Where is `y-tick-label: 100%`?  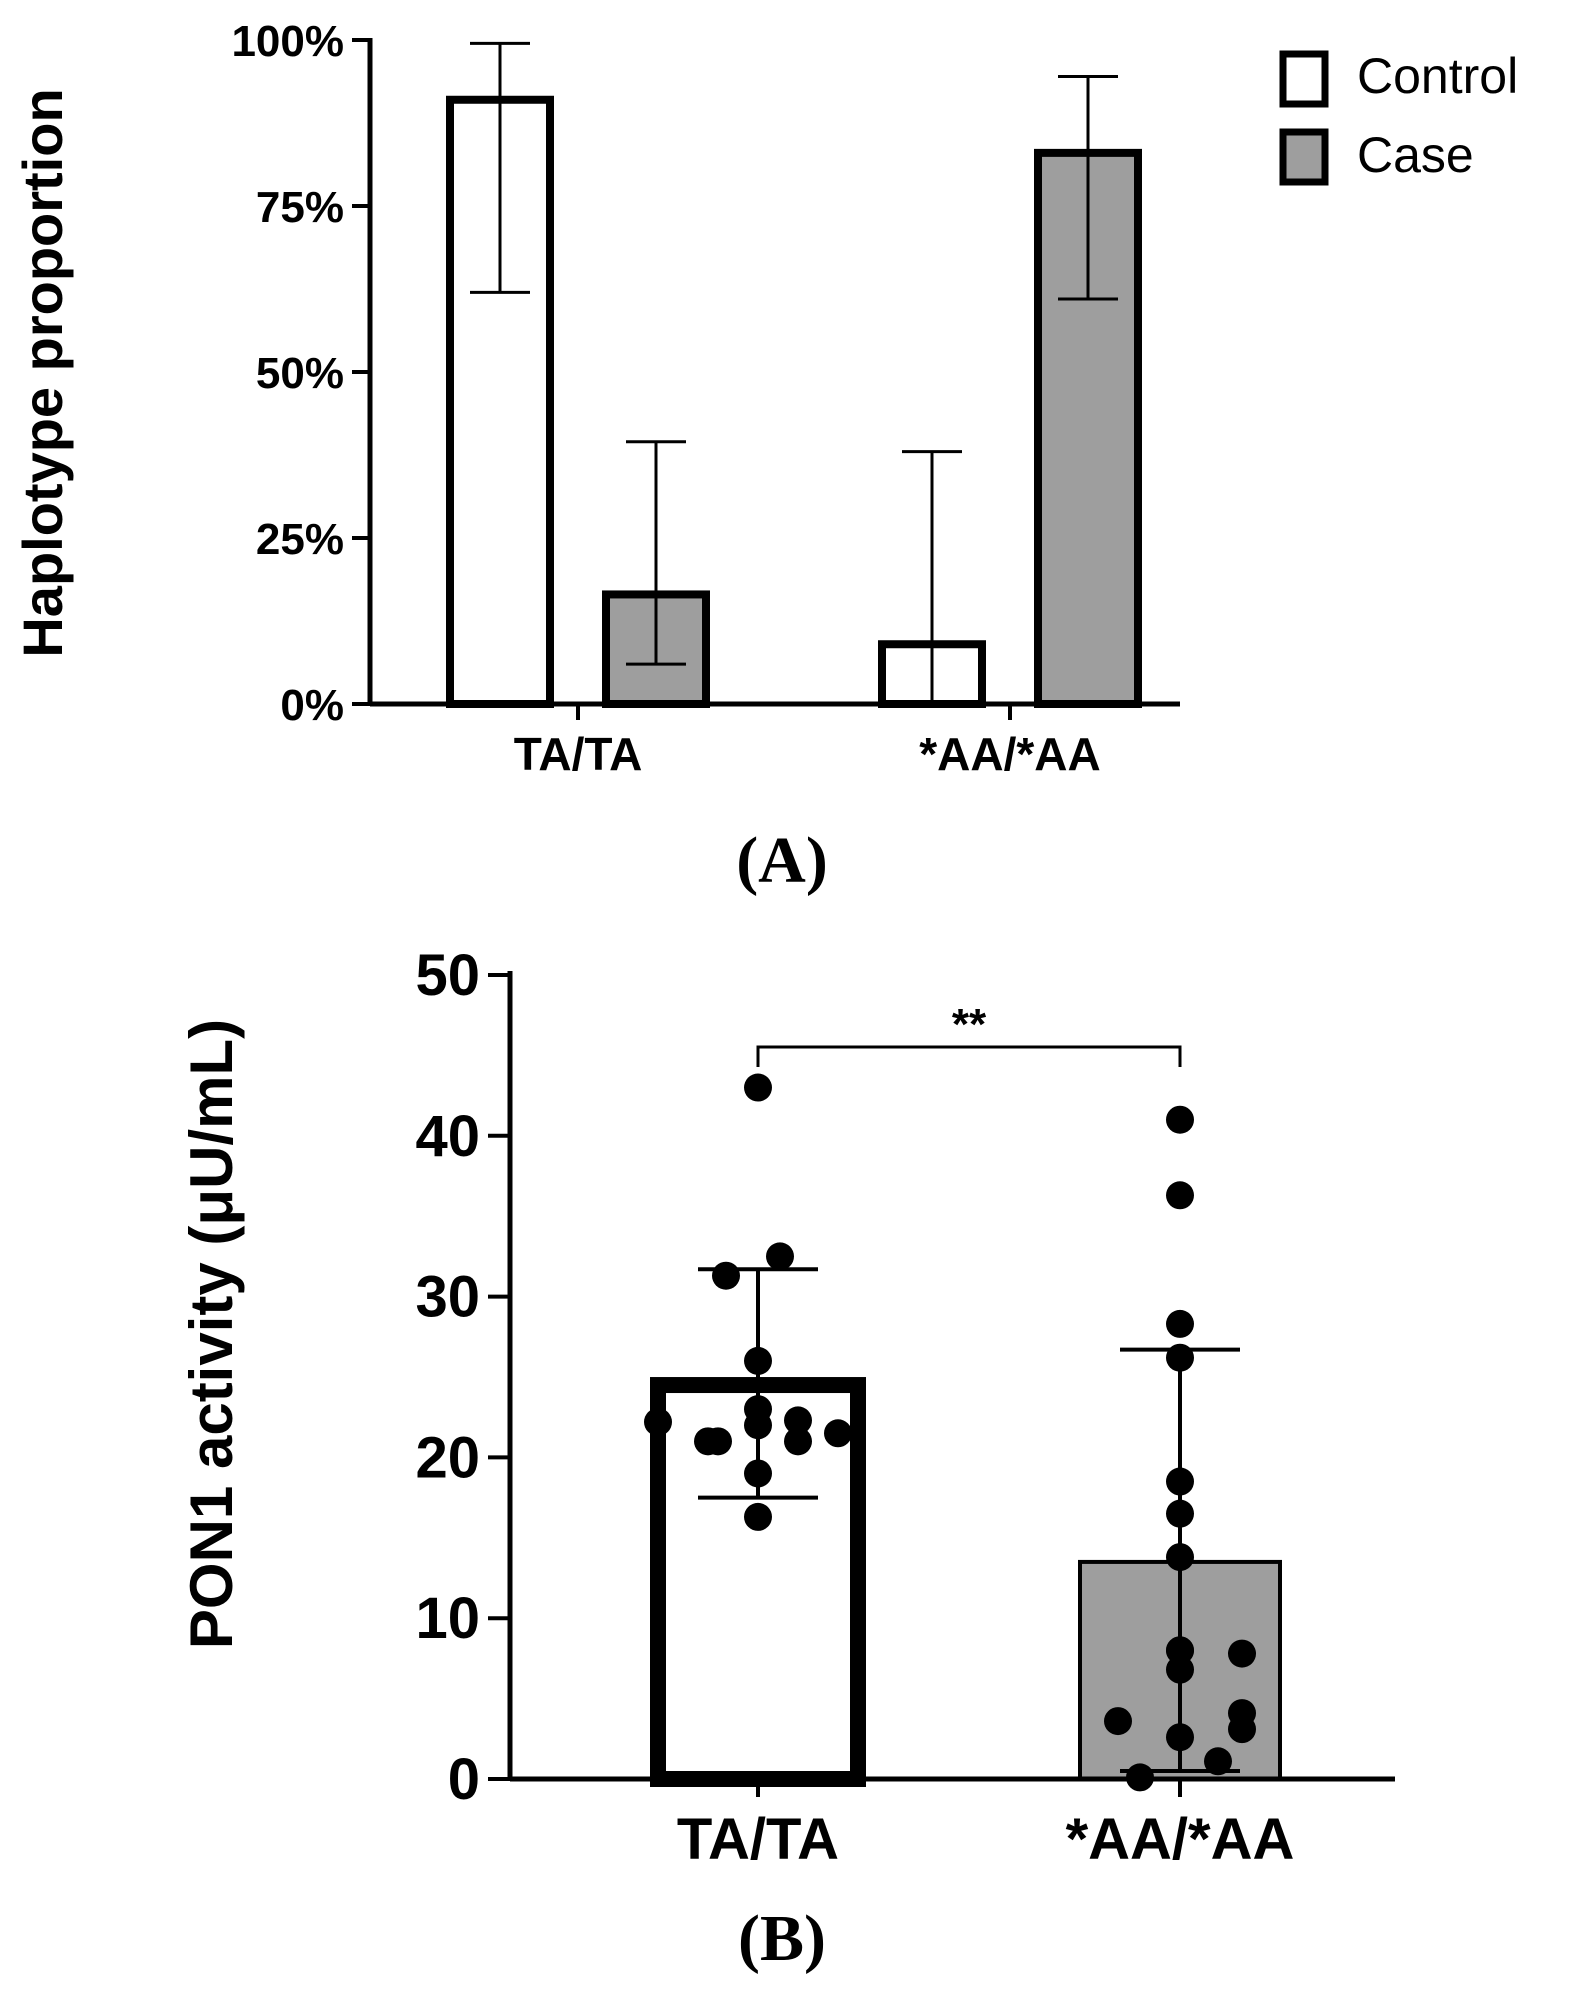 y-tick-label: 100% is located at coordinates (287, 41).